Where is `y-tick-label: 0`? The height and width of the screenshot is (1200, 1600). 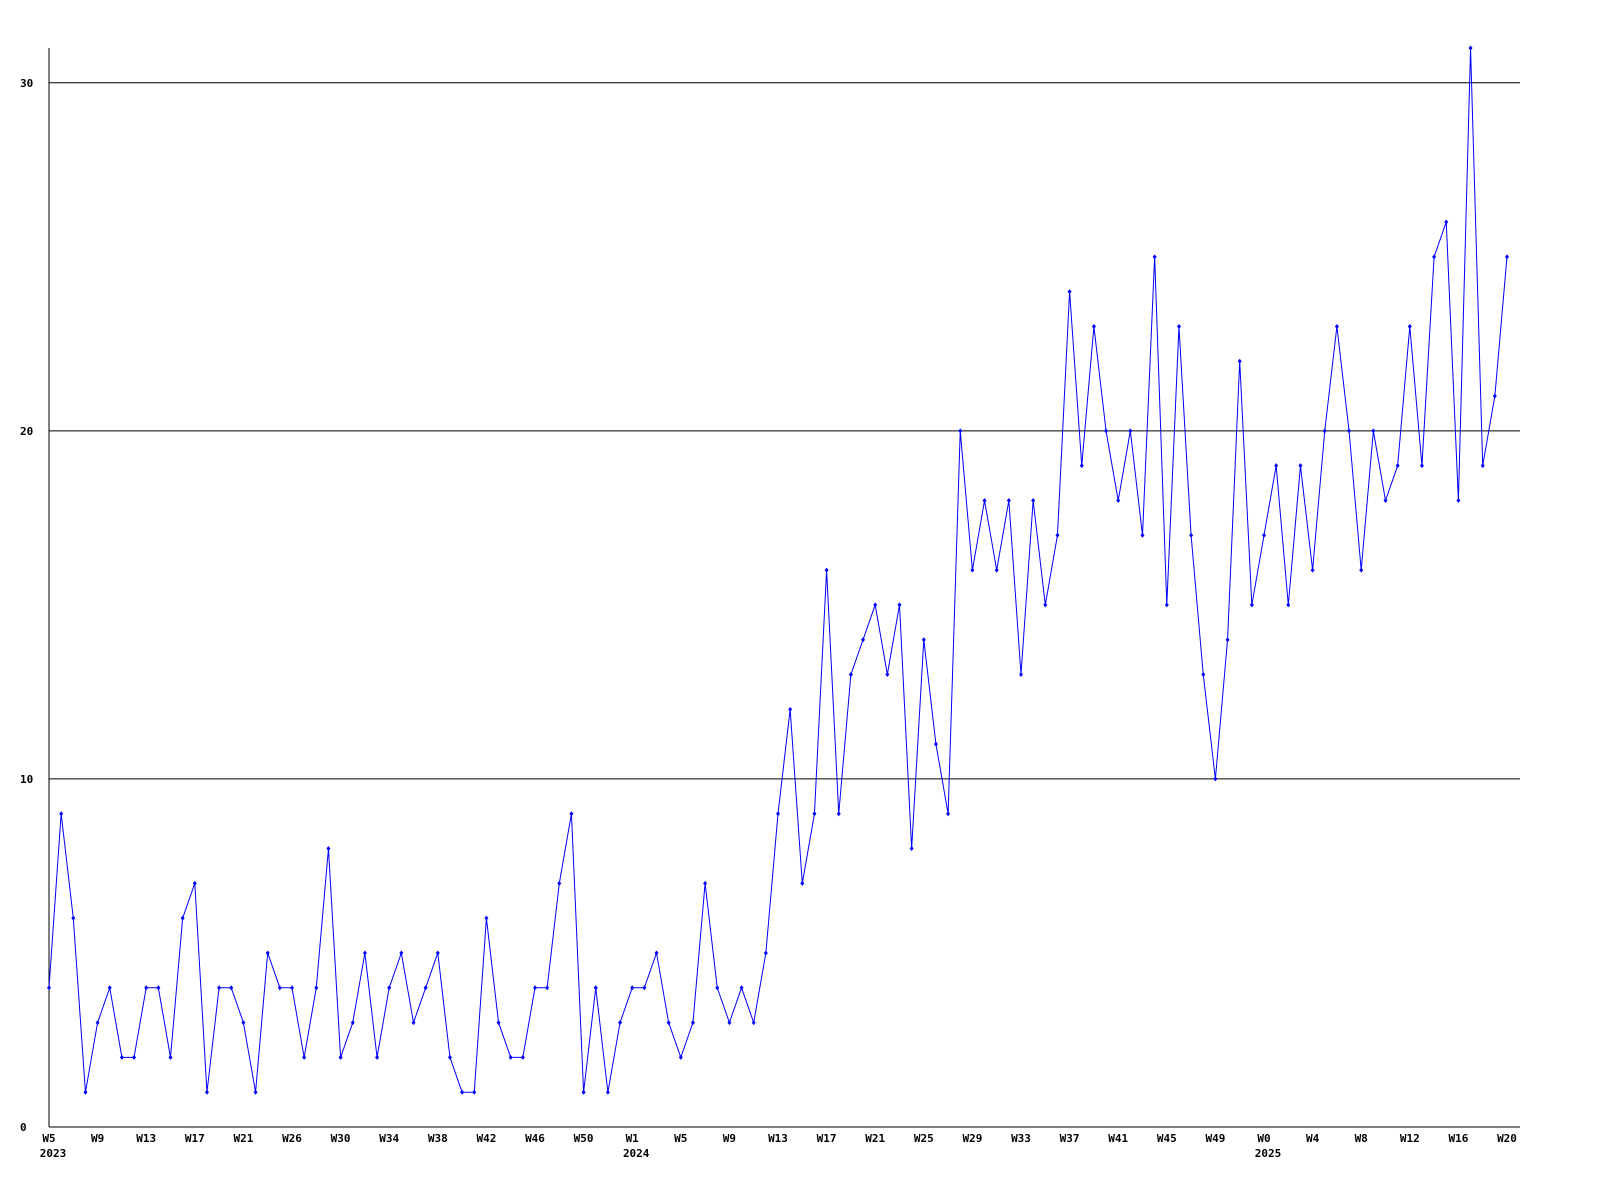 y-tick-label: 0 is located at coordinates (23, 1127).